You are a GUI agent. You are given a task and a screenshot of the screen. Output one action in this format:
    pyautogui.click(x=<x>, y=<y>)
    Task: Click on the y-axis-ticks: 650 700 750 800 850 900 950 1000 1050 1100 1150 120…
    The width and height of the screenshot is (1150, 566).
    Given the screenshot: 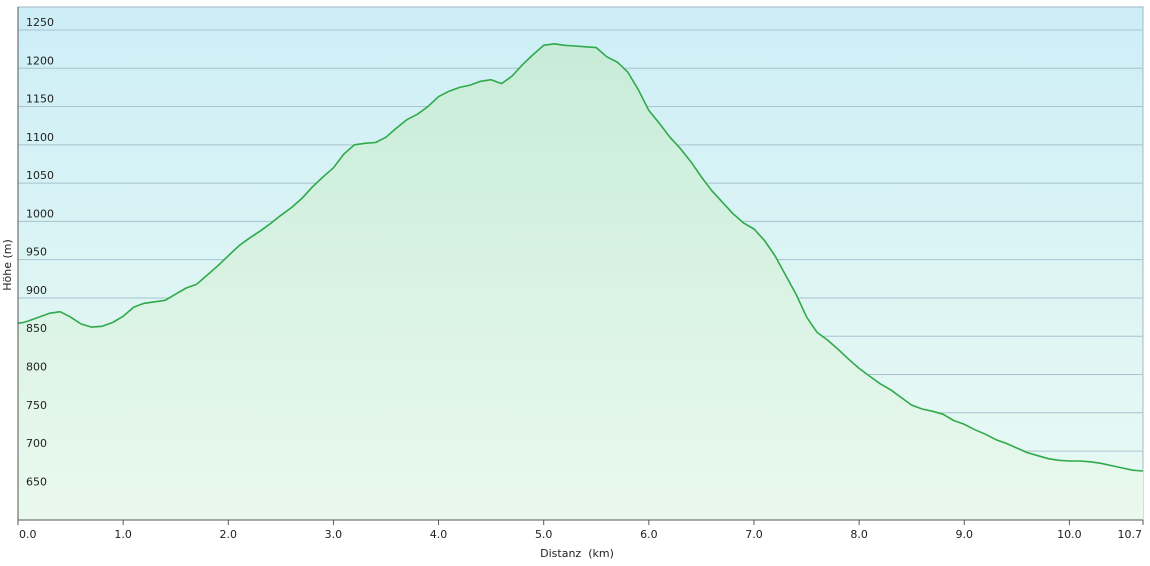 What is the action you would take?
    pyautogui.click(x=40, y=252)
    